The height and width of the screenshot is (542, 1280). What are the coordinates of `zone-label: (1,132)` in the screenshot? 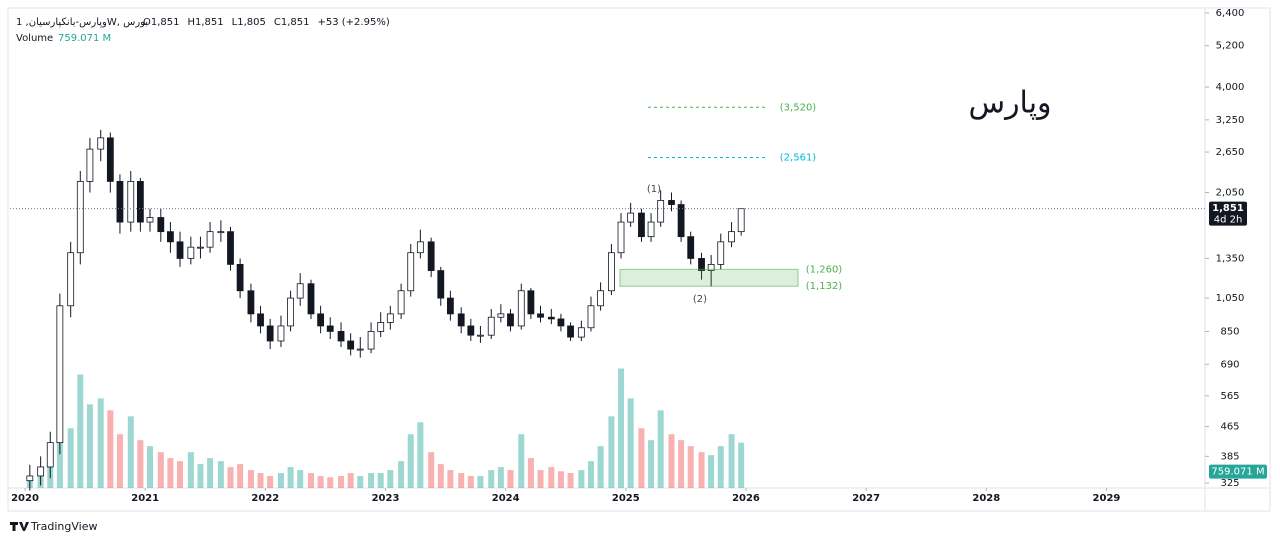 It's located at (824, 286).